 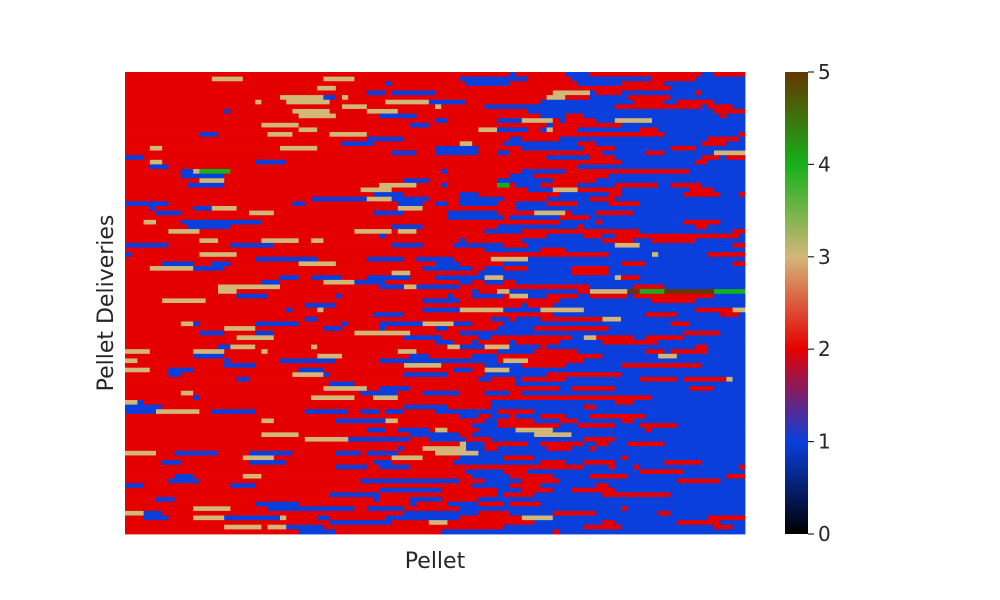 I want to click on y-axis-label: Pellet Deliveries, so click(x=106, y=303).